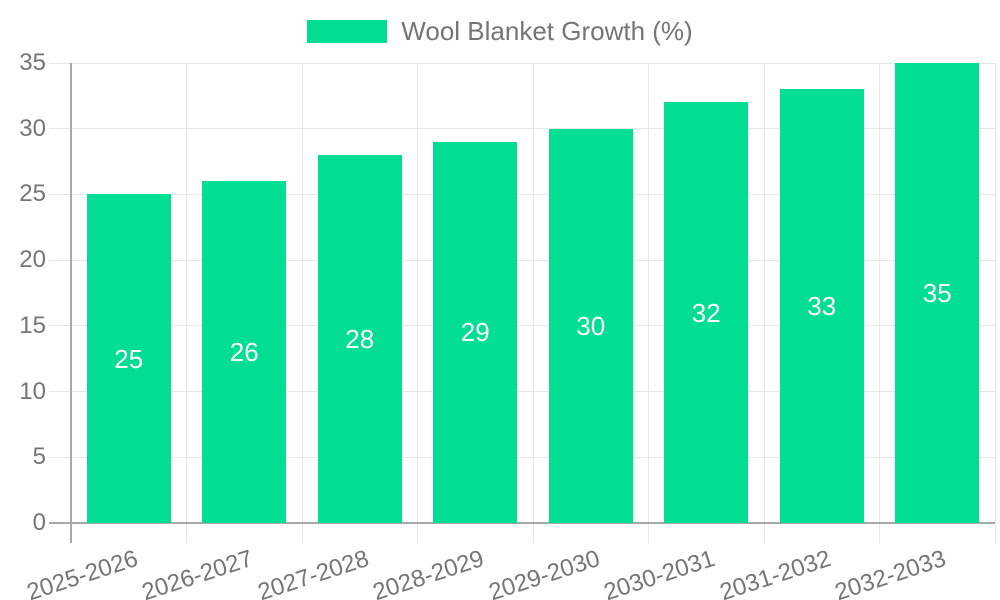  Describe the element at coordinates (522, 523) in the screenshot. I see `x-axis-line` at that location.